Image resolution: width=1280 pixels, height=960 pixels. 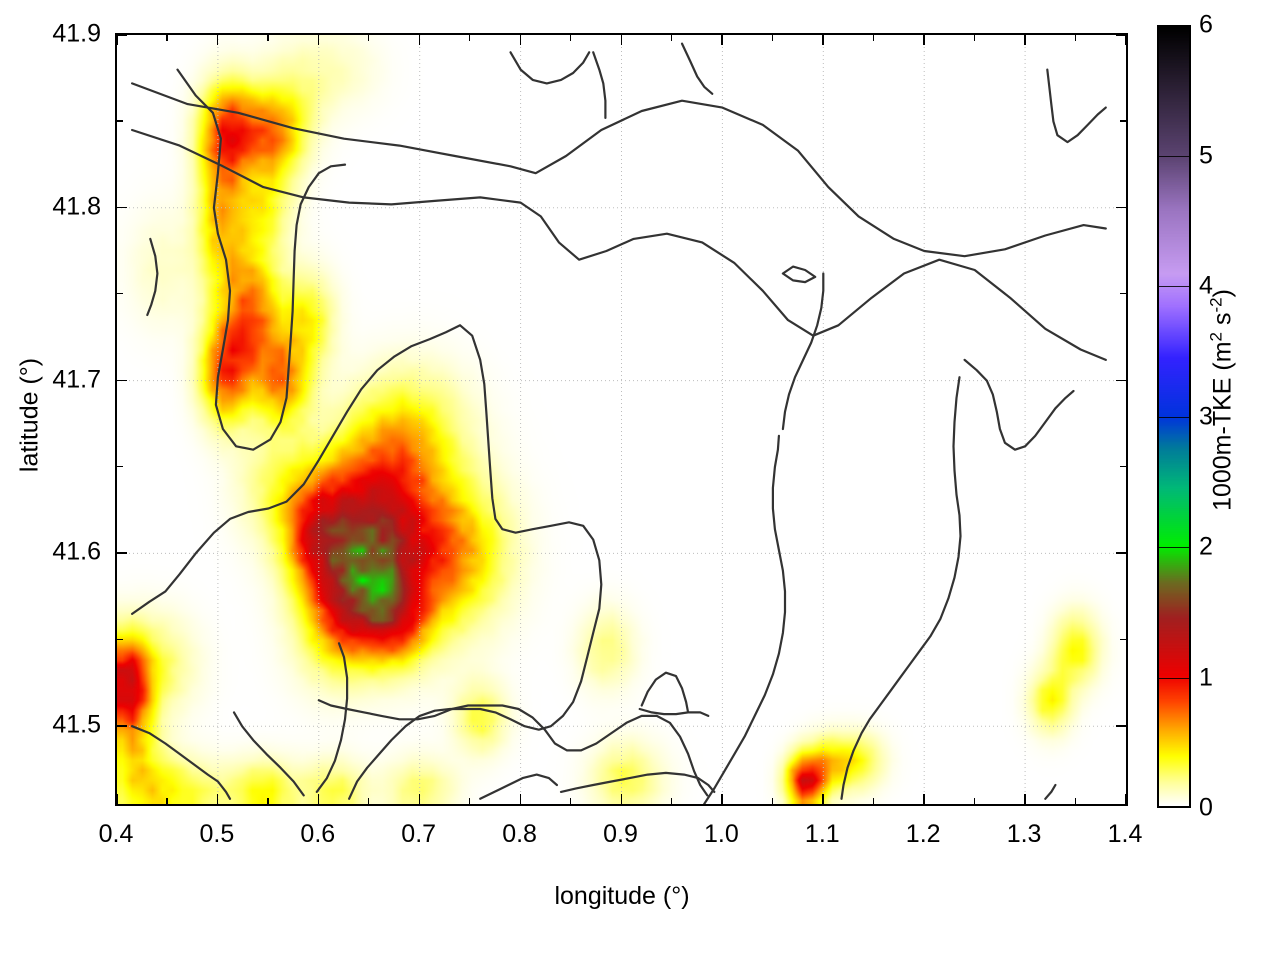 What do you see at coordinates (923, 834) in the screenshot?
I see `x-tick-label: 1.2` at bounding box center [923, 834].